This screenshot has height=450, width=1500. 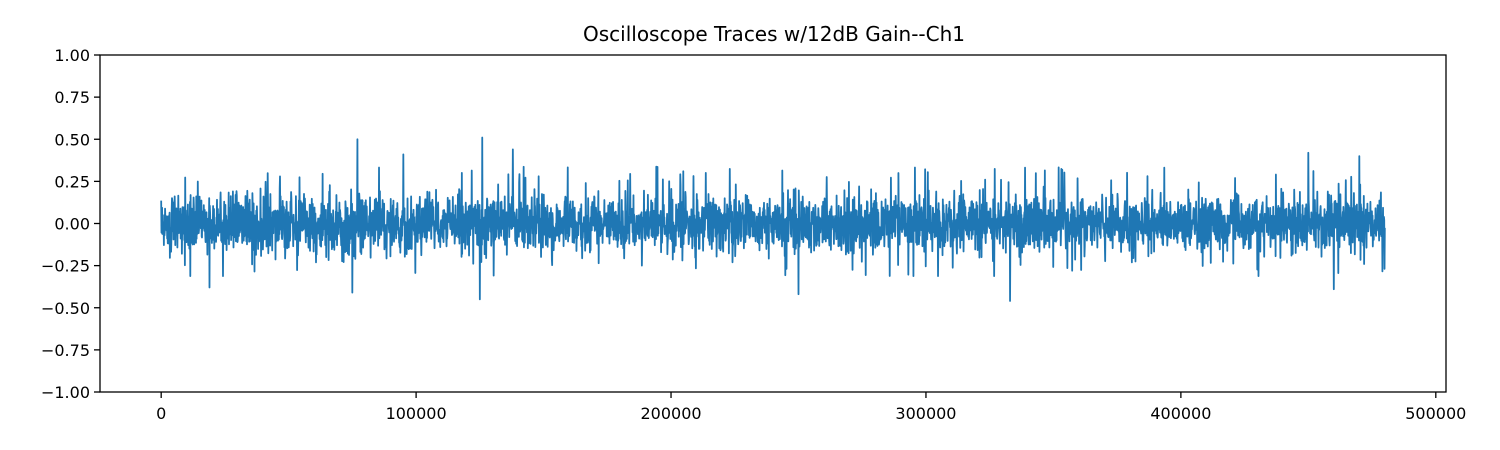 What do you see at coordinates (72, 97) in the screenshot?
I see `y-tick-label: 0.75` at bounding box center [72, 97].